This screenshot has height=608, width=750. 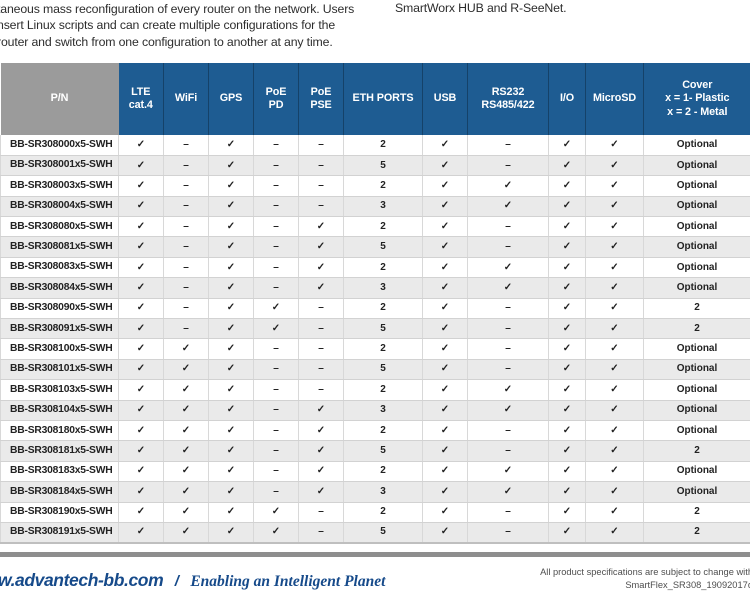 What do you see at coordinates (59, 227) in the screenshot?
I see `part-number-cell: BB-SR308080x5-SWH` at bounding box center [59, 227].